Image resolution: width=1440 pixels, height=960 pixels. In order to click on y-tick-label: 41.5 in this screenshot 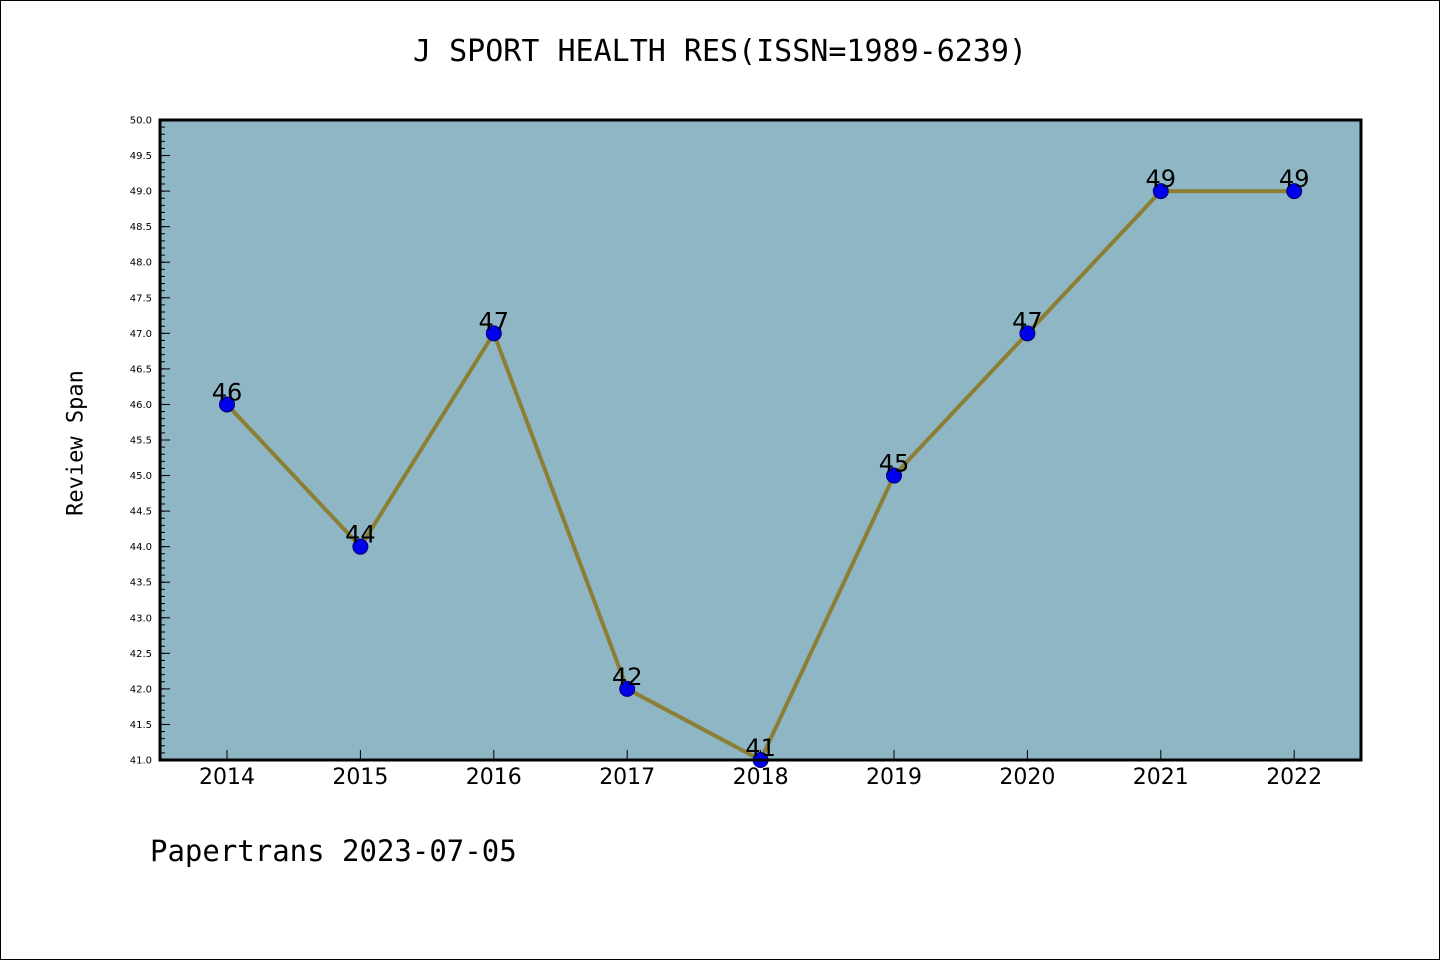, I will do `click(141, 725)`.